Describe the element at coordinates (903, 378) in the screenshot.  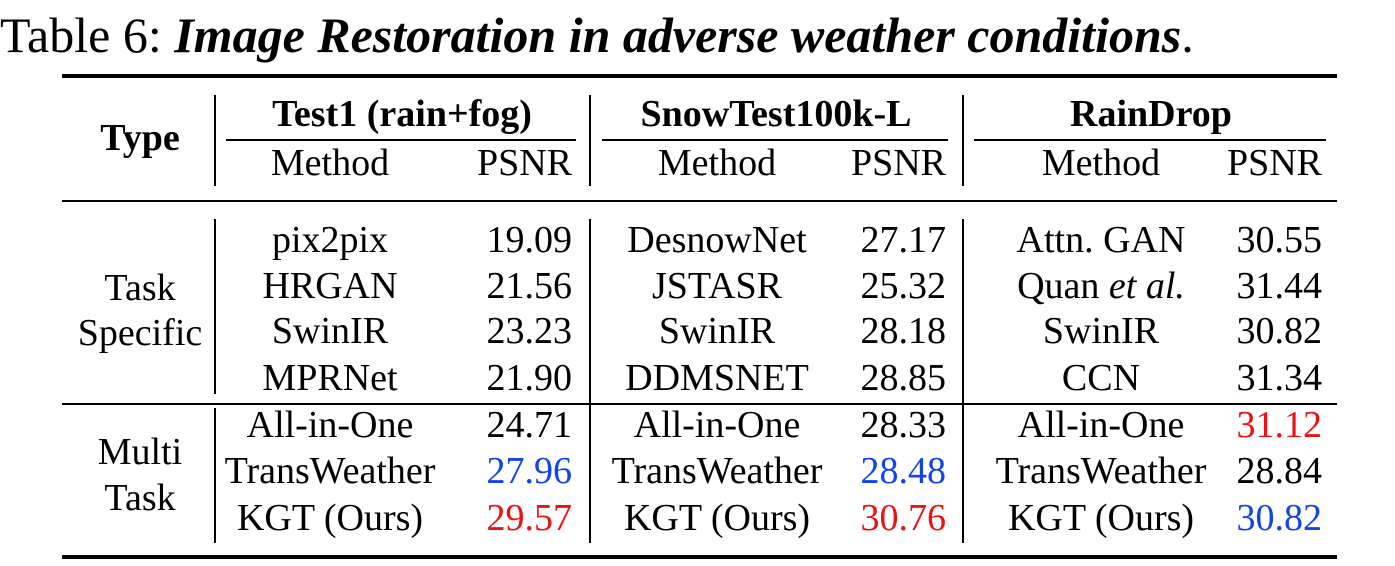
I see `psnr-cell: 28.85` at that location.